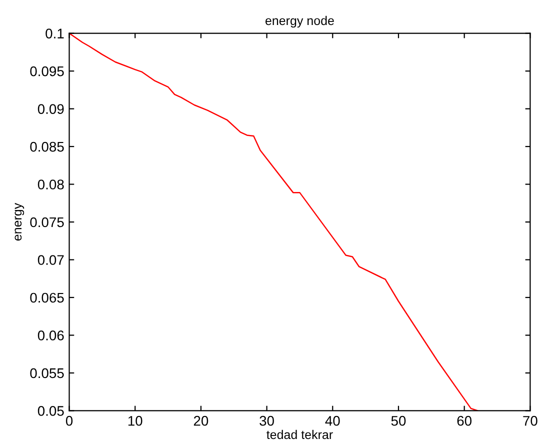  What do you see at coordinates (47, 147) in the screenshot?
I see `y-tick-label: 0.085` at bounding box center [47, 147].